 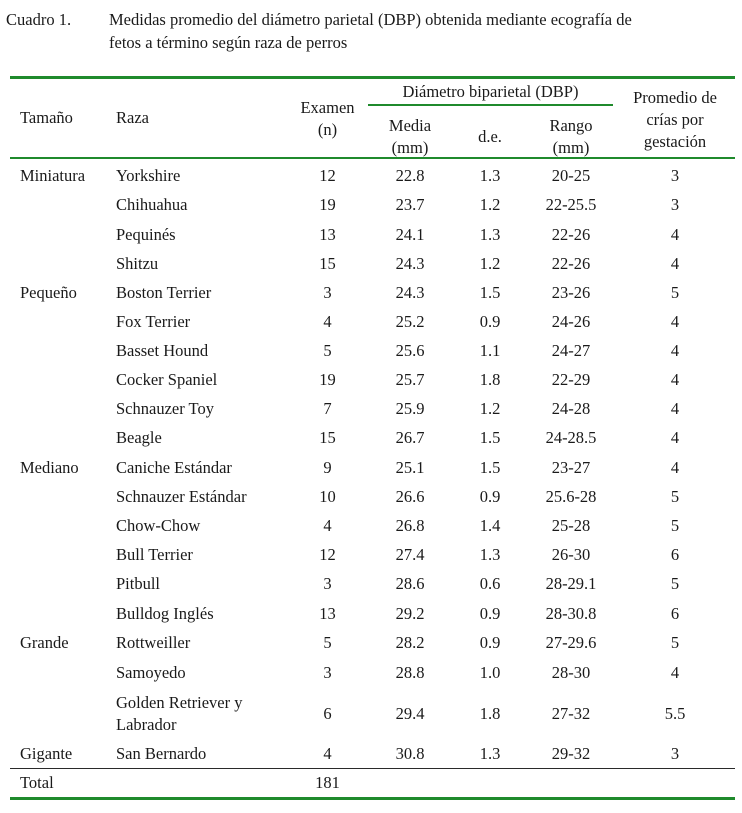 I want to click on cell-tamano: Miniatura, so click(x=53, y=175).